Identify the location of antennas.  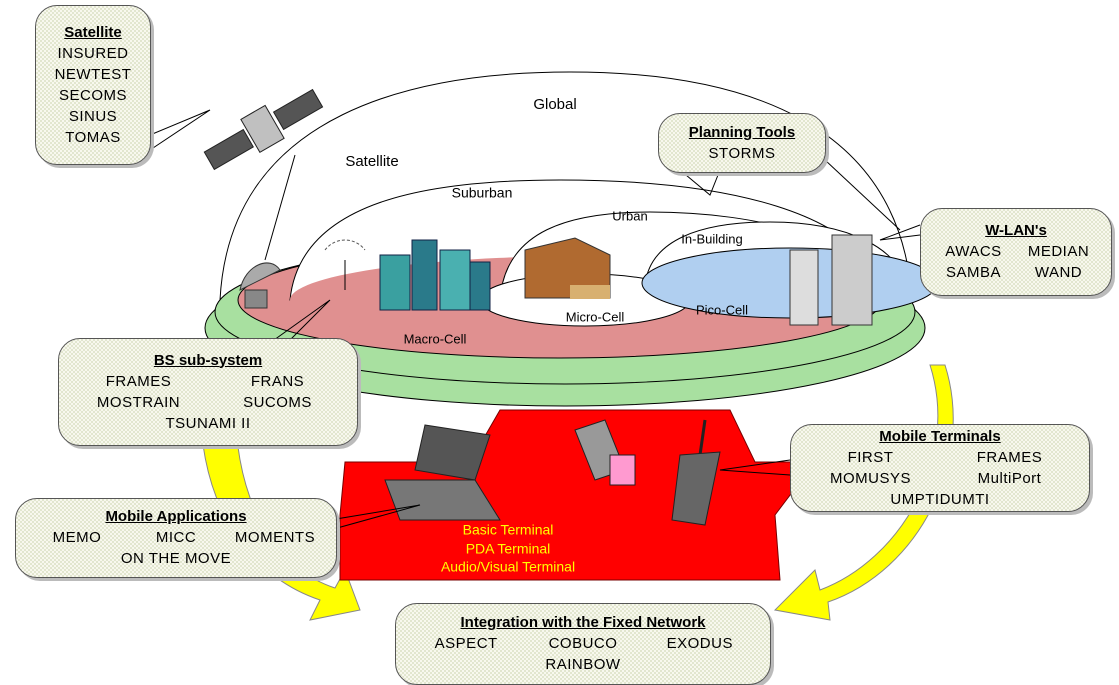
(302, 274).